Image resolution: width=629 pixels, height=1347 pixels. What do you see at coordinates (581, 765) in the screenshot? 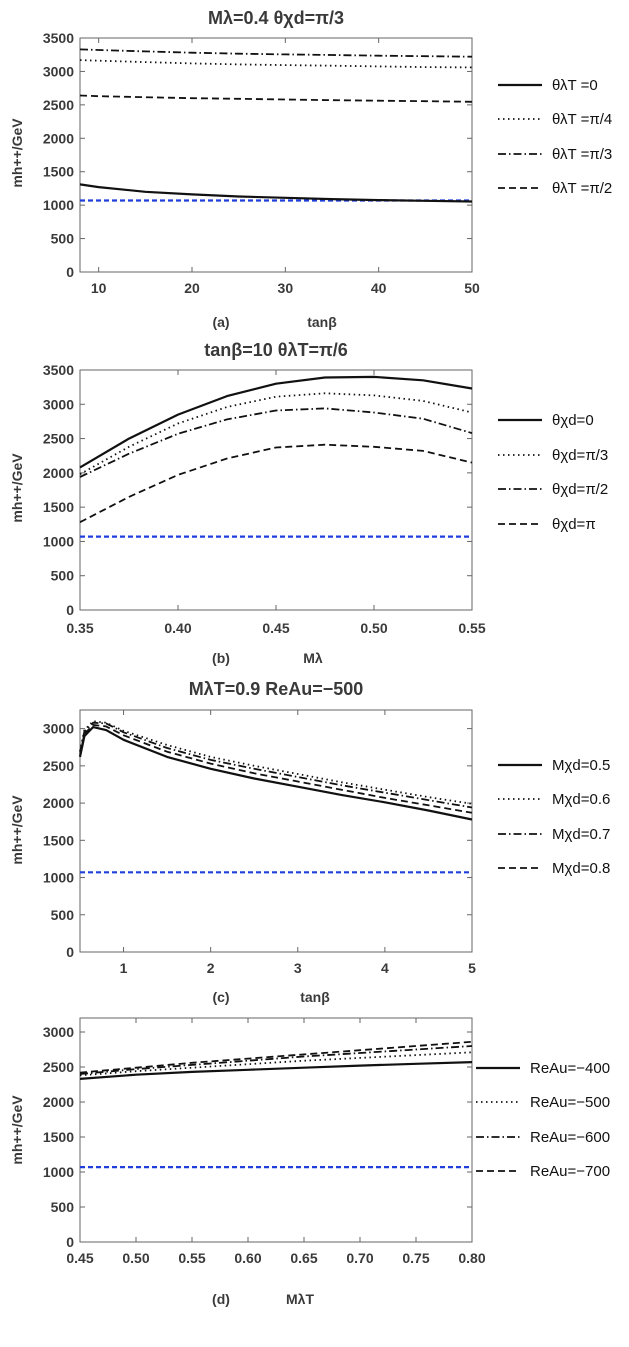
I see `legend-label: Mχd=0.5` at bounding box center [581, 765].